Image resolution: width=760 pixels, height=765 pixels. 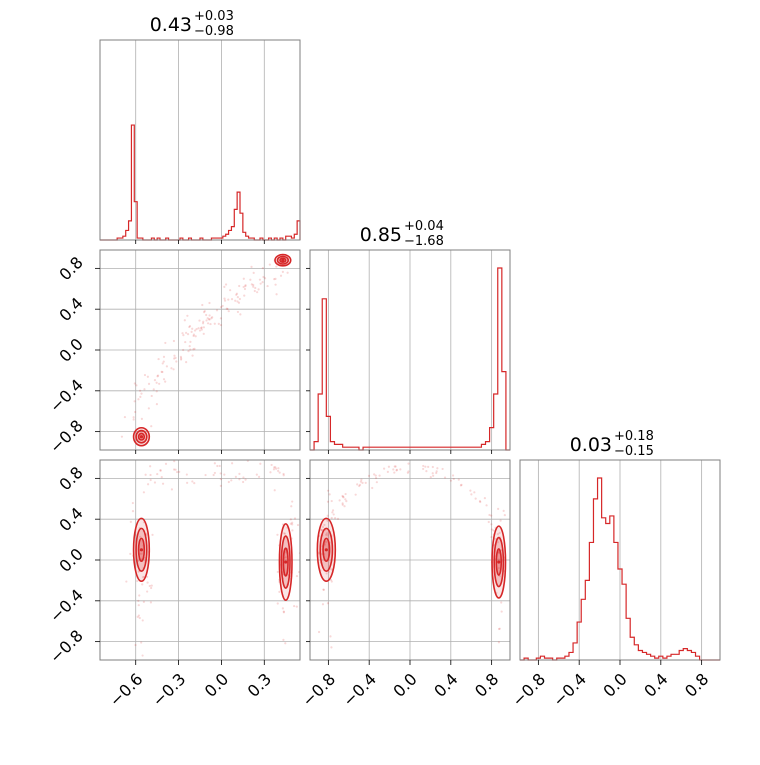 I want to click on y-axis-row-1: −0.8−0.4 0.0 0.4 0.8, so click(x=73, y=355).